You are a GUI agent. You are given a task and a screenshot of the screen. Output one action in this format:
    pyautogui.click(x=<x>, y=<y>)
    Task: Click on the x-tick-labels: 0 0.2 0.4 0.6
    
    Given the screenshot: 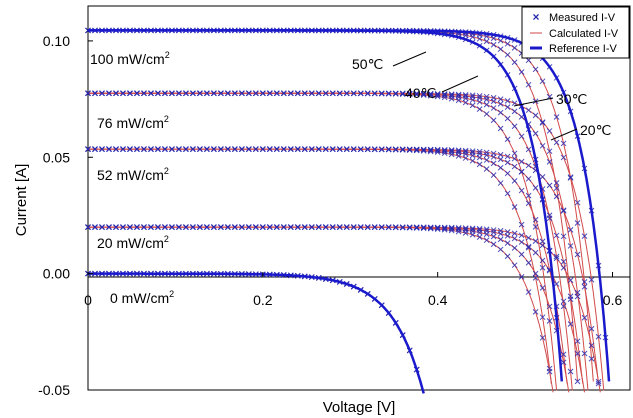 What is the action you would take?
    pyautogui.click(x=353, y=290)
    